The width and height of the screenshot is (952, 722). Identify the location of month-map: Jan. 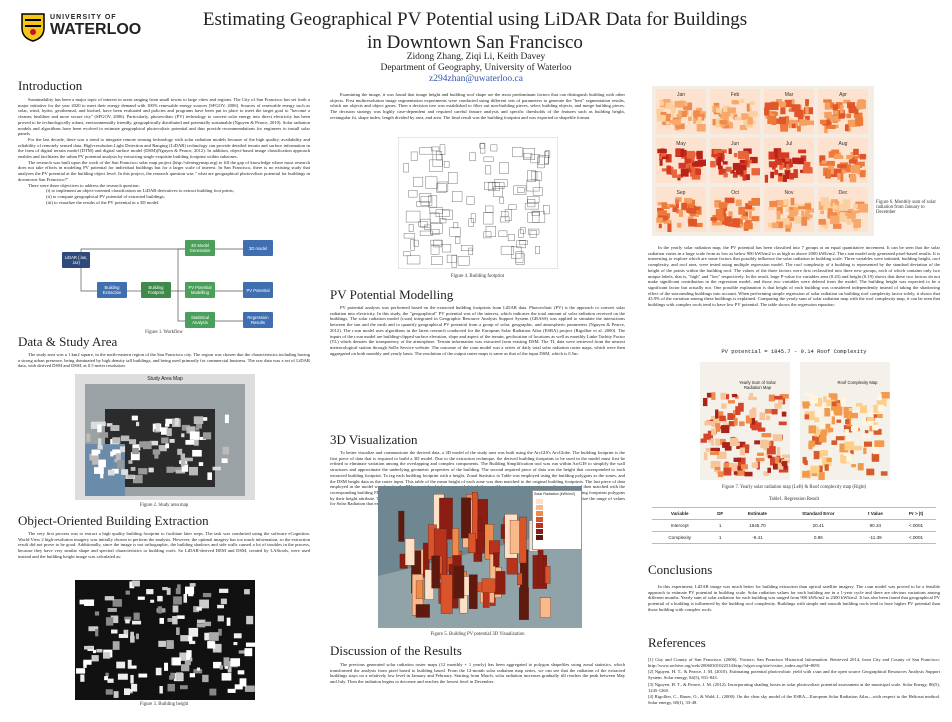
(681, 111).